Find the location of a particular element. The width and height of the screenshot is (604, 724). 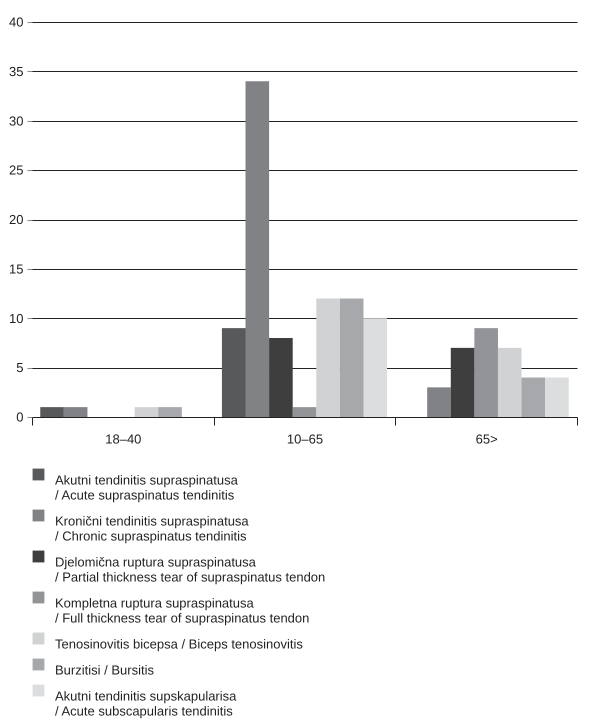

y-tick-label: 5 is located at coordinates (20, 368).